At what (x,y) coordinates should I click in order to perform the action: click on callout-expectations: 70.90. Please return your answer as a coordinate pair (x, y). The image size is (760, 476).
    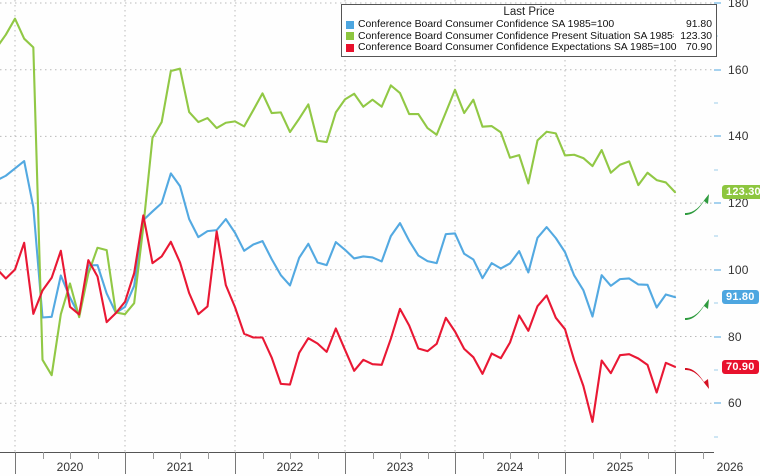
    Looking at the image, I should click on (740, 366).